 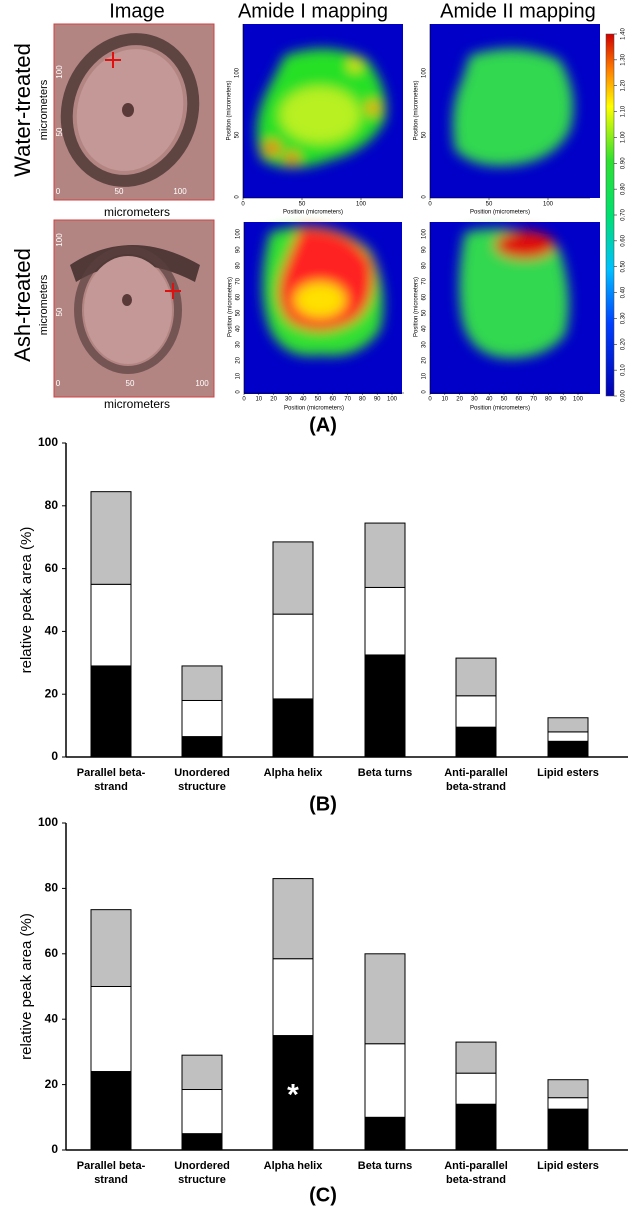 I want to click on colorbar-tick-label: 0.00, so click(x=624, y=396).